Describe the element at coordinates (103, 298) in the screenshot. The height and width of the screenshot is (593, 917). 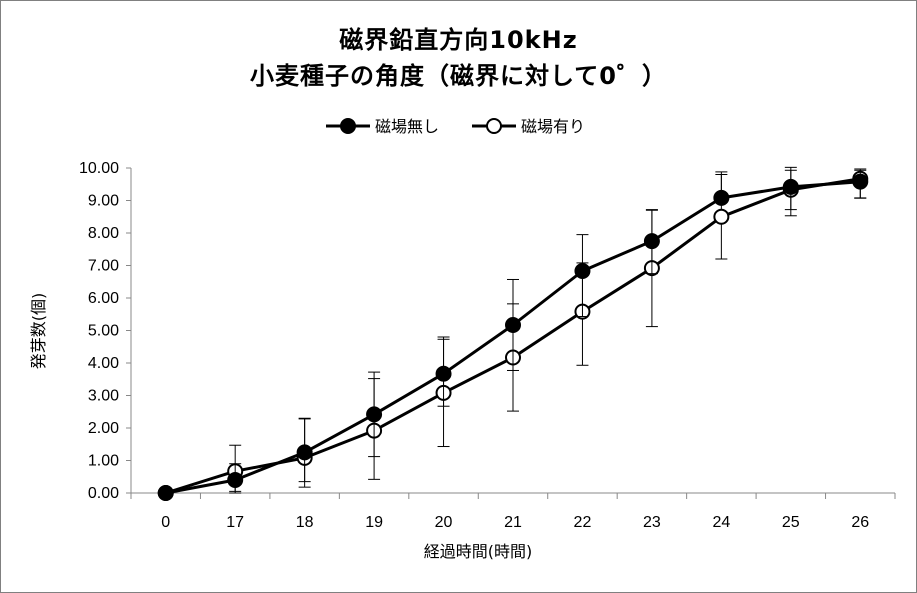
I see `y-tick-label: 6.00` at that location.